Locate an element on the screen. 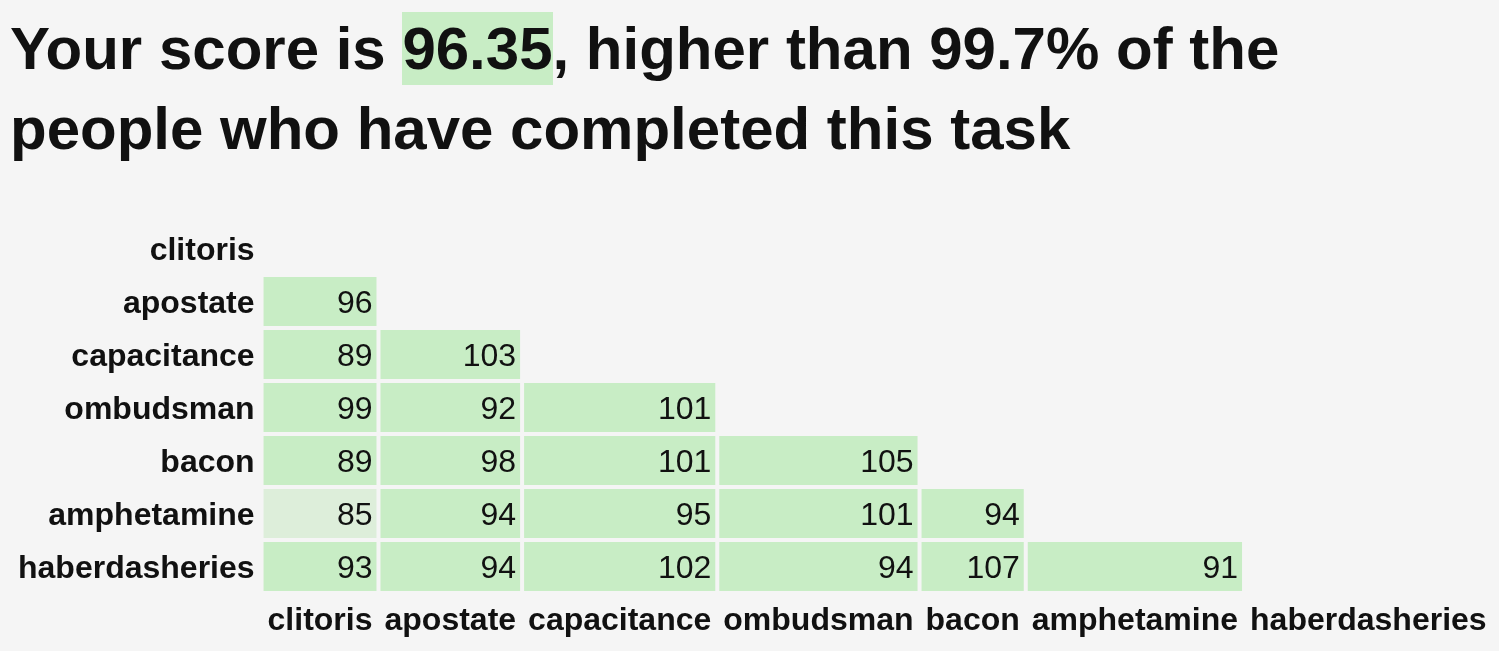  y-tick-label: bacon is located at coordinates (207, 460).